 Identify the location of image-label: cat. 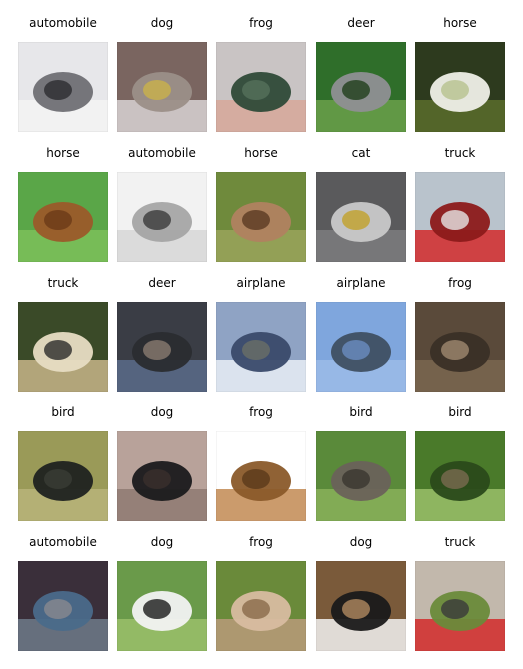
(361, 153).